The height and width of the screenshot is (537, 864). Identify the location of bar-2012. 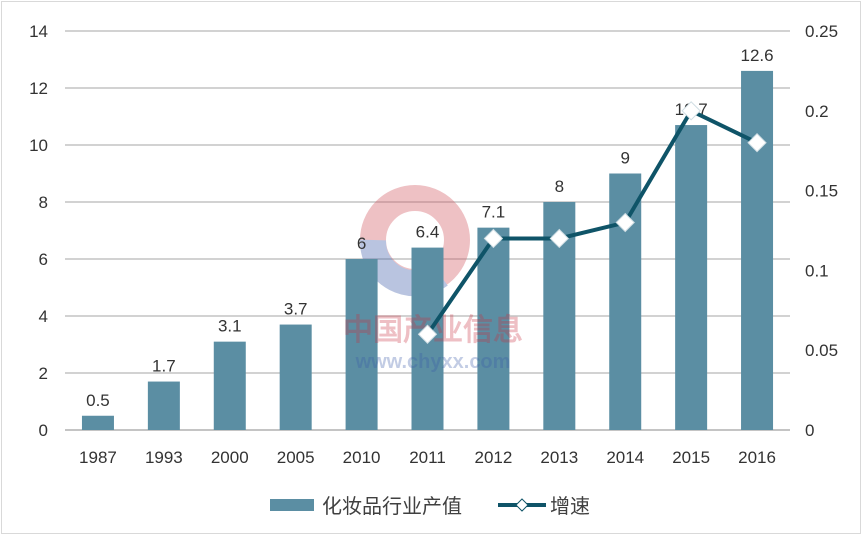
(493, 328).